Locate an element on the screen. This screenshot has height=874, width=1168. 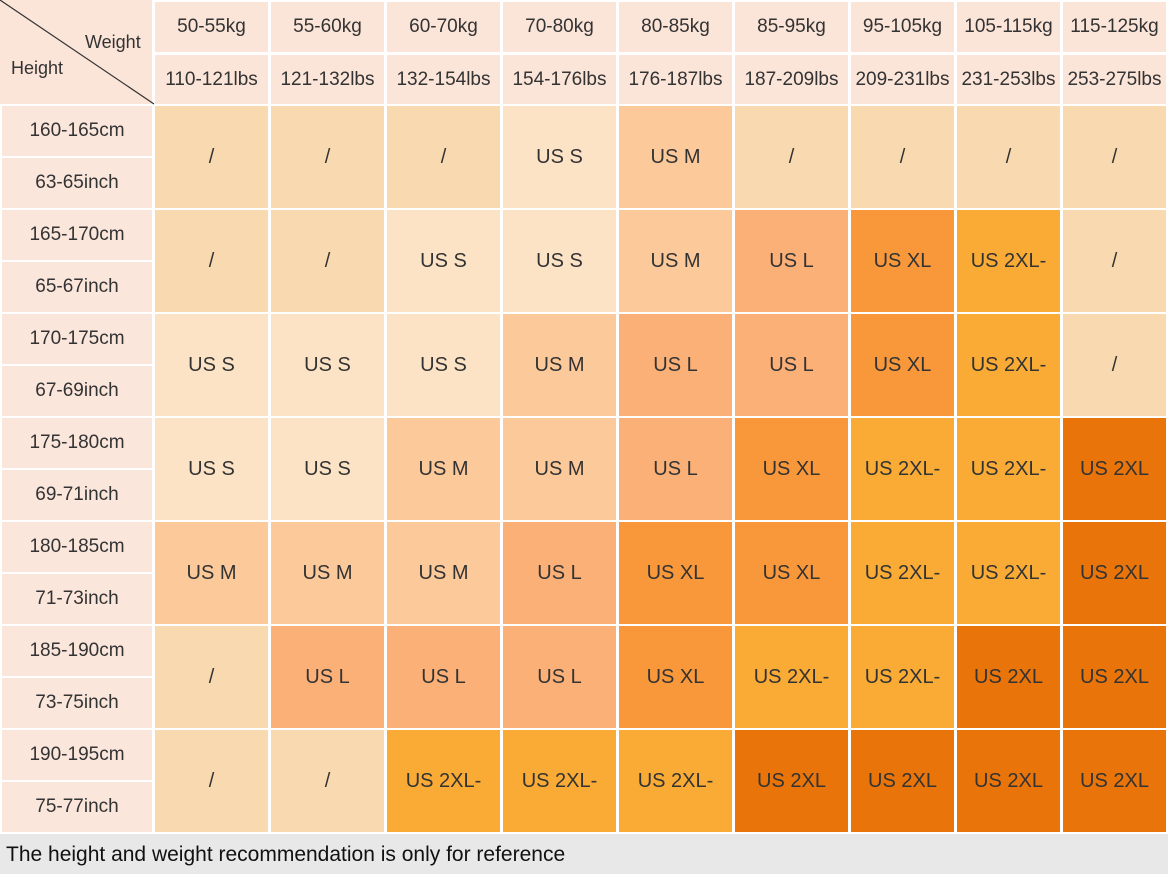
height-inch: 65-67inch is located at coordinates (77, 287).